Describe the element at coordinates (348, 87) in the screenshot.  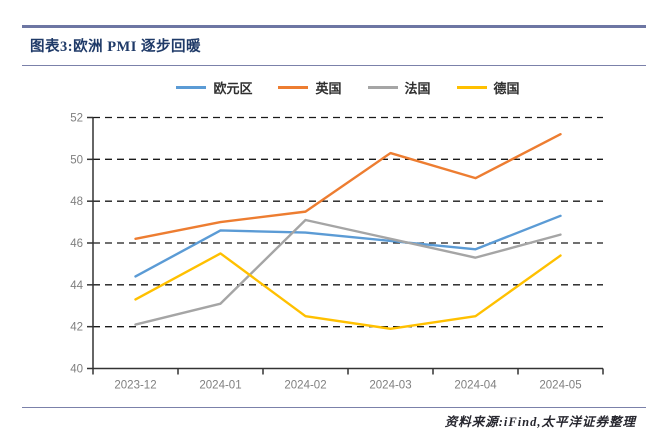
I see `chart-legend: 欧元区 英国 法国 德国` at that location.